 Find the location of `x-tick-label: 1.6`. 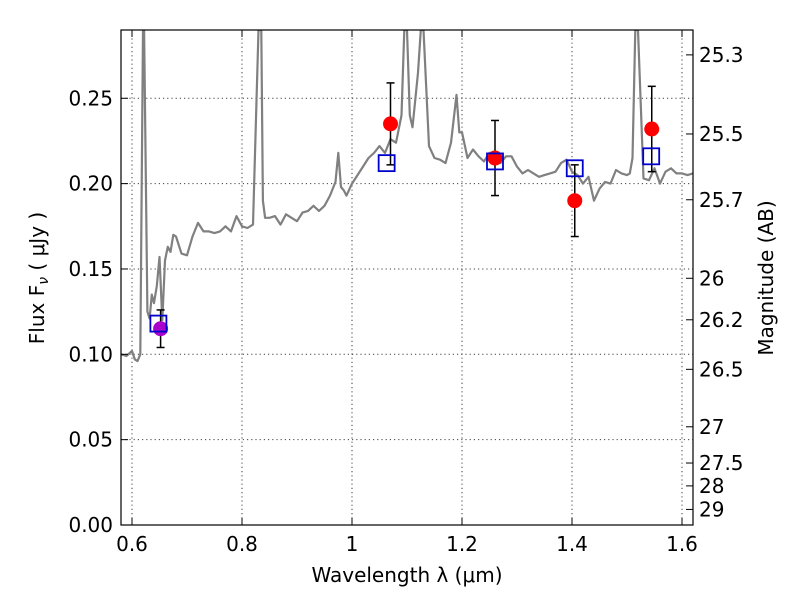

x-tick-label: 1.6 is located at coordinates (682, 544).